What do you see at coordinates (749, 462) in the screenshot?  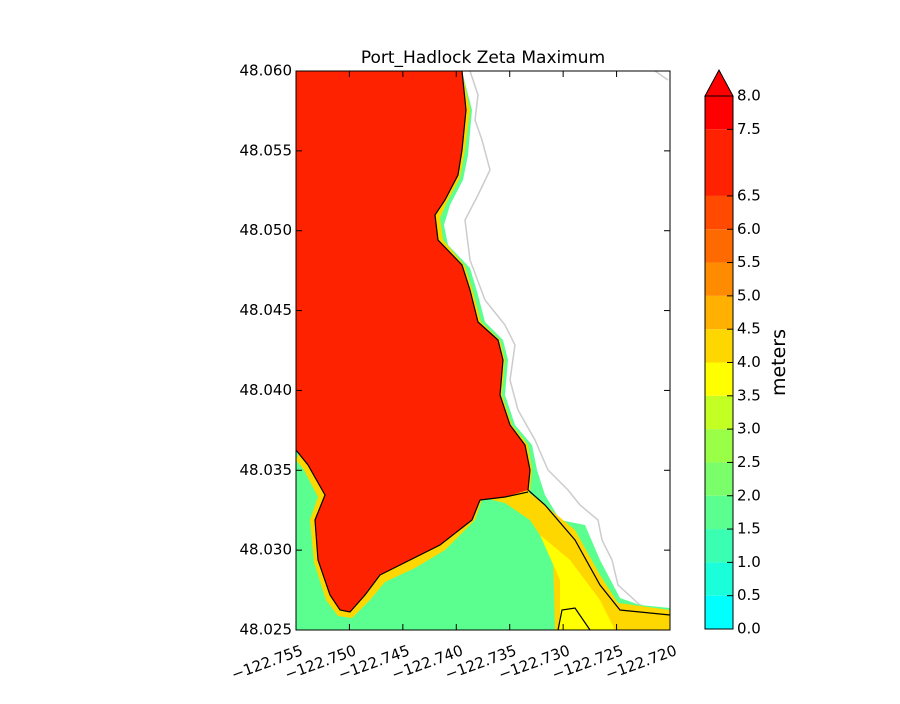 I see `colorbar-tick-label: 2.5` at bounding box center [749, 462].